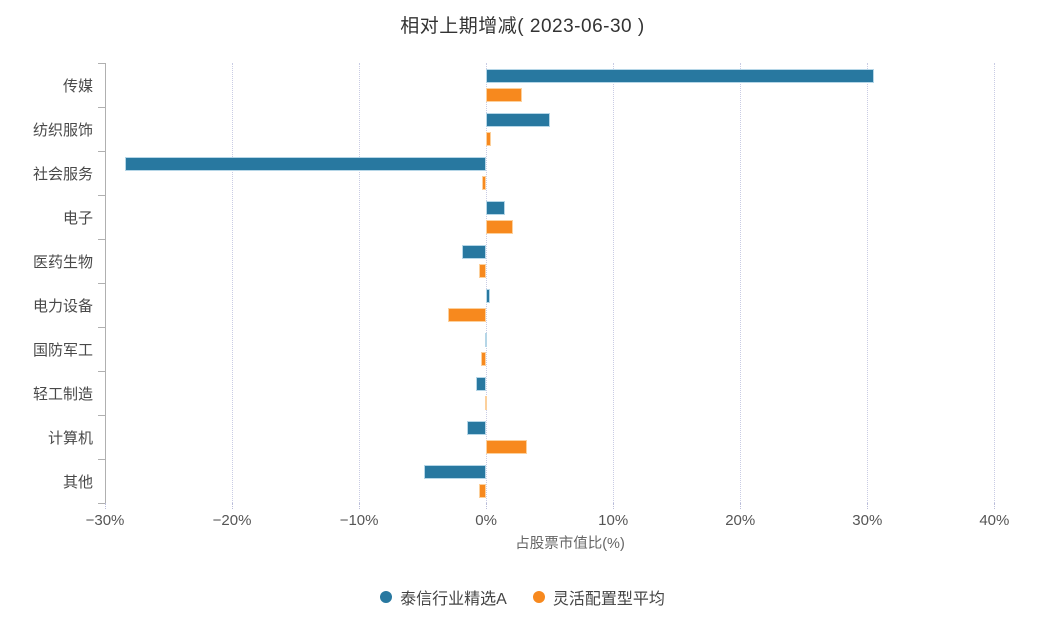  Describe the element at coordinates (62, 174) in the screenshot. I see `category-label: 社会服务` at that location.